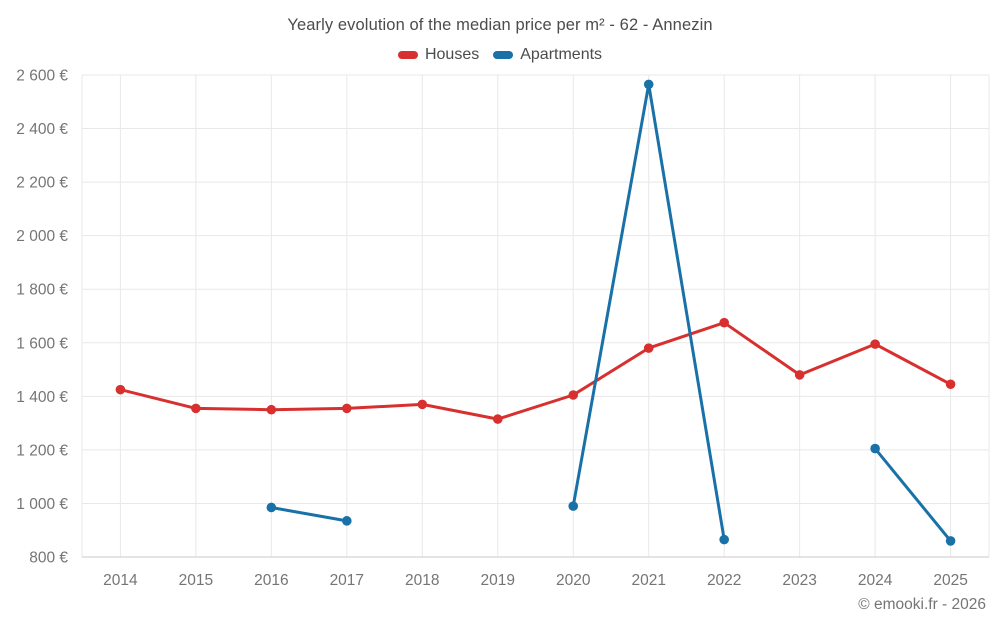  What do you see at coordinates (452, 54) in the screenshot?
I see `houses-legend-label: Houses` at bounding box center [452, 54].